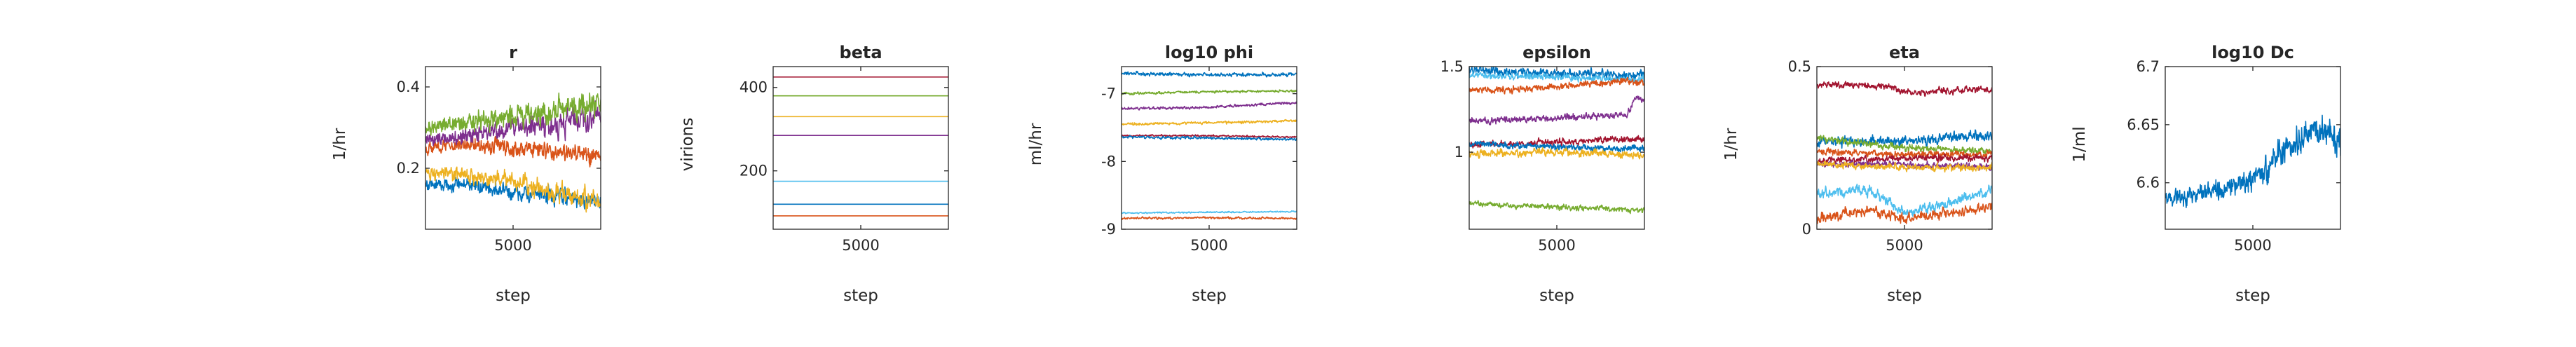  I want to click on y-tick-label: 1, so click(1459, 152).